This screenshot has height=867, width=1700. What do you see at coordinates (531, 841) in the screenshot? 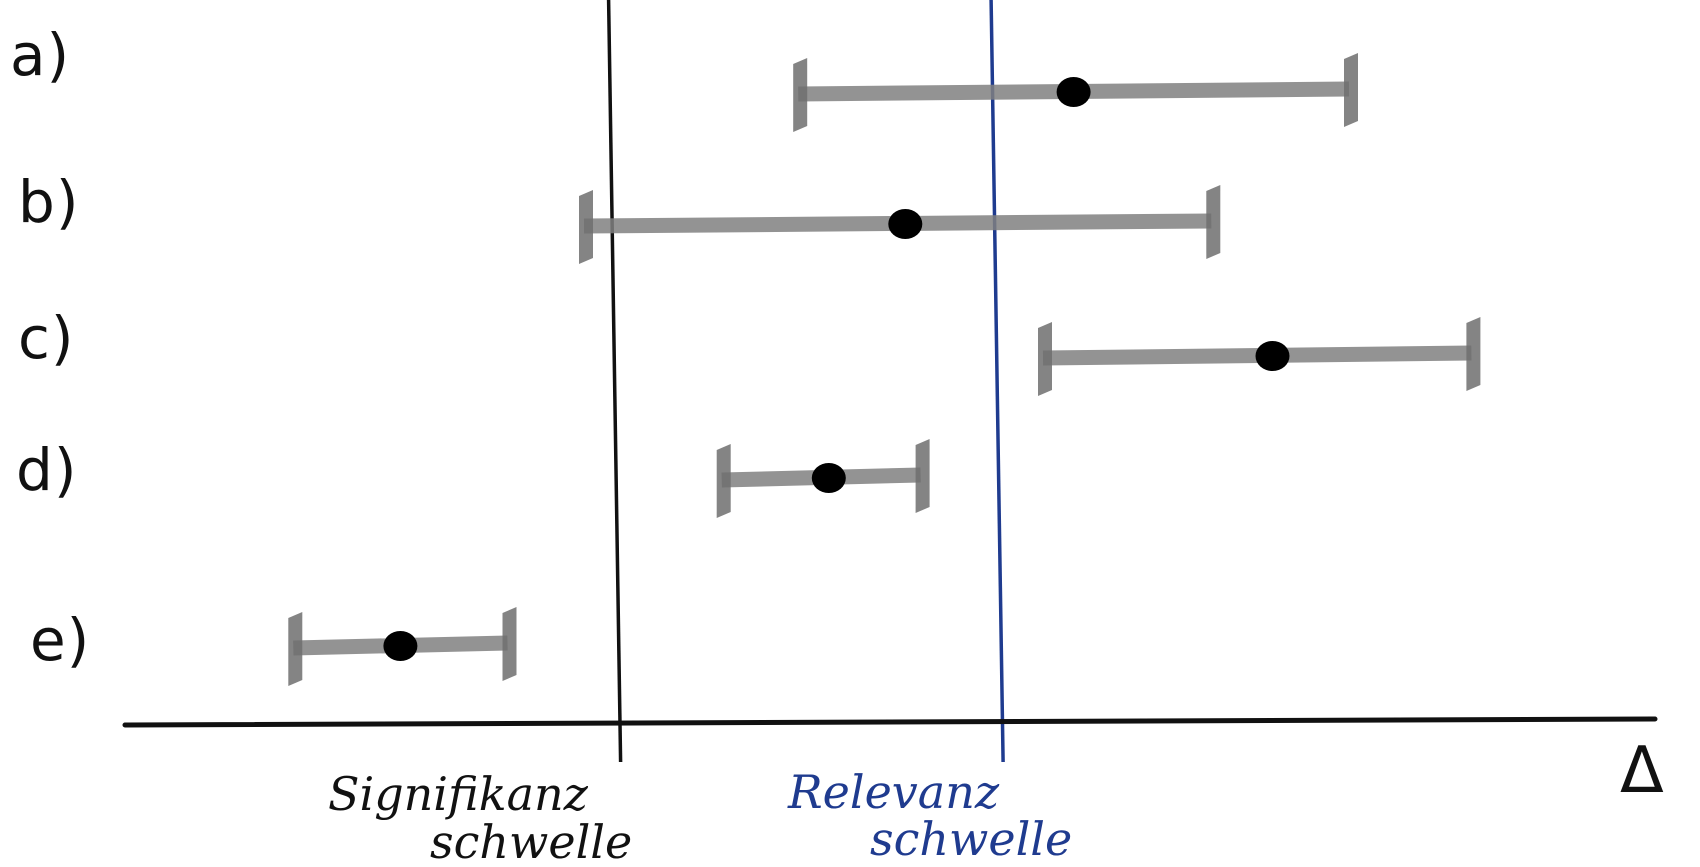
I see `significance-threshold-label-line2: schwelle` at bounding box center [531, 841].